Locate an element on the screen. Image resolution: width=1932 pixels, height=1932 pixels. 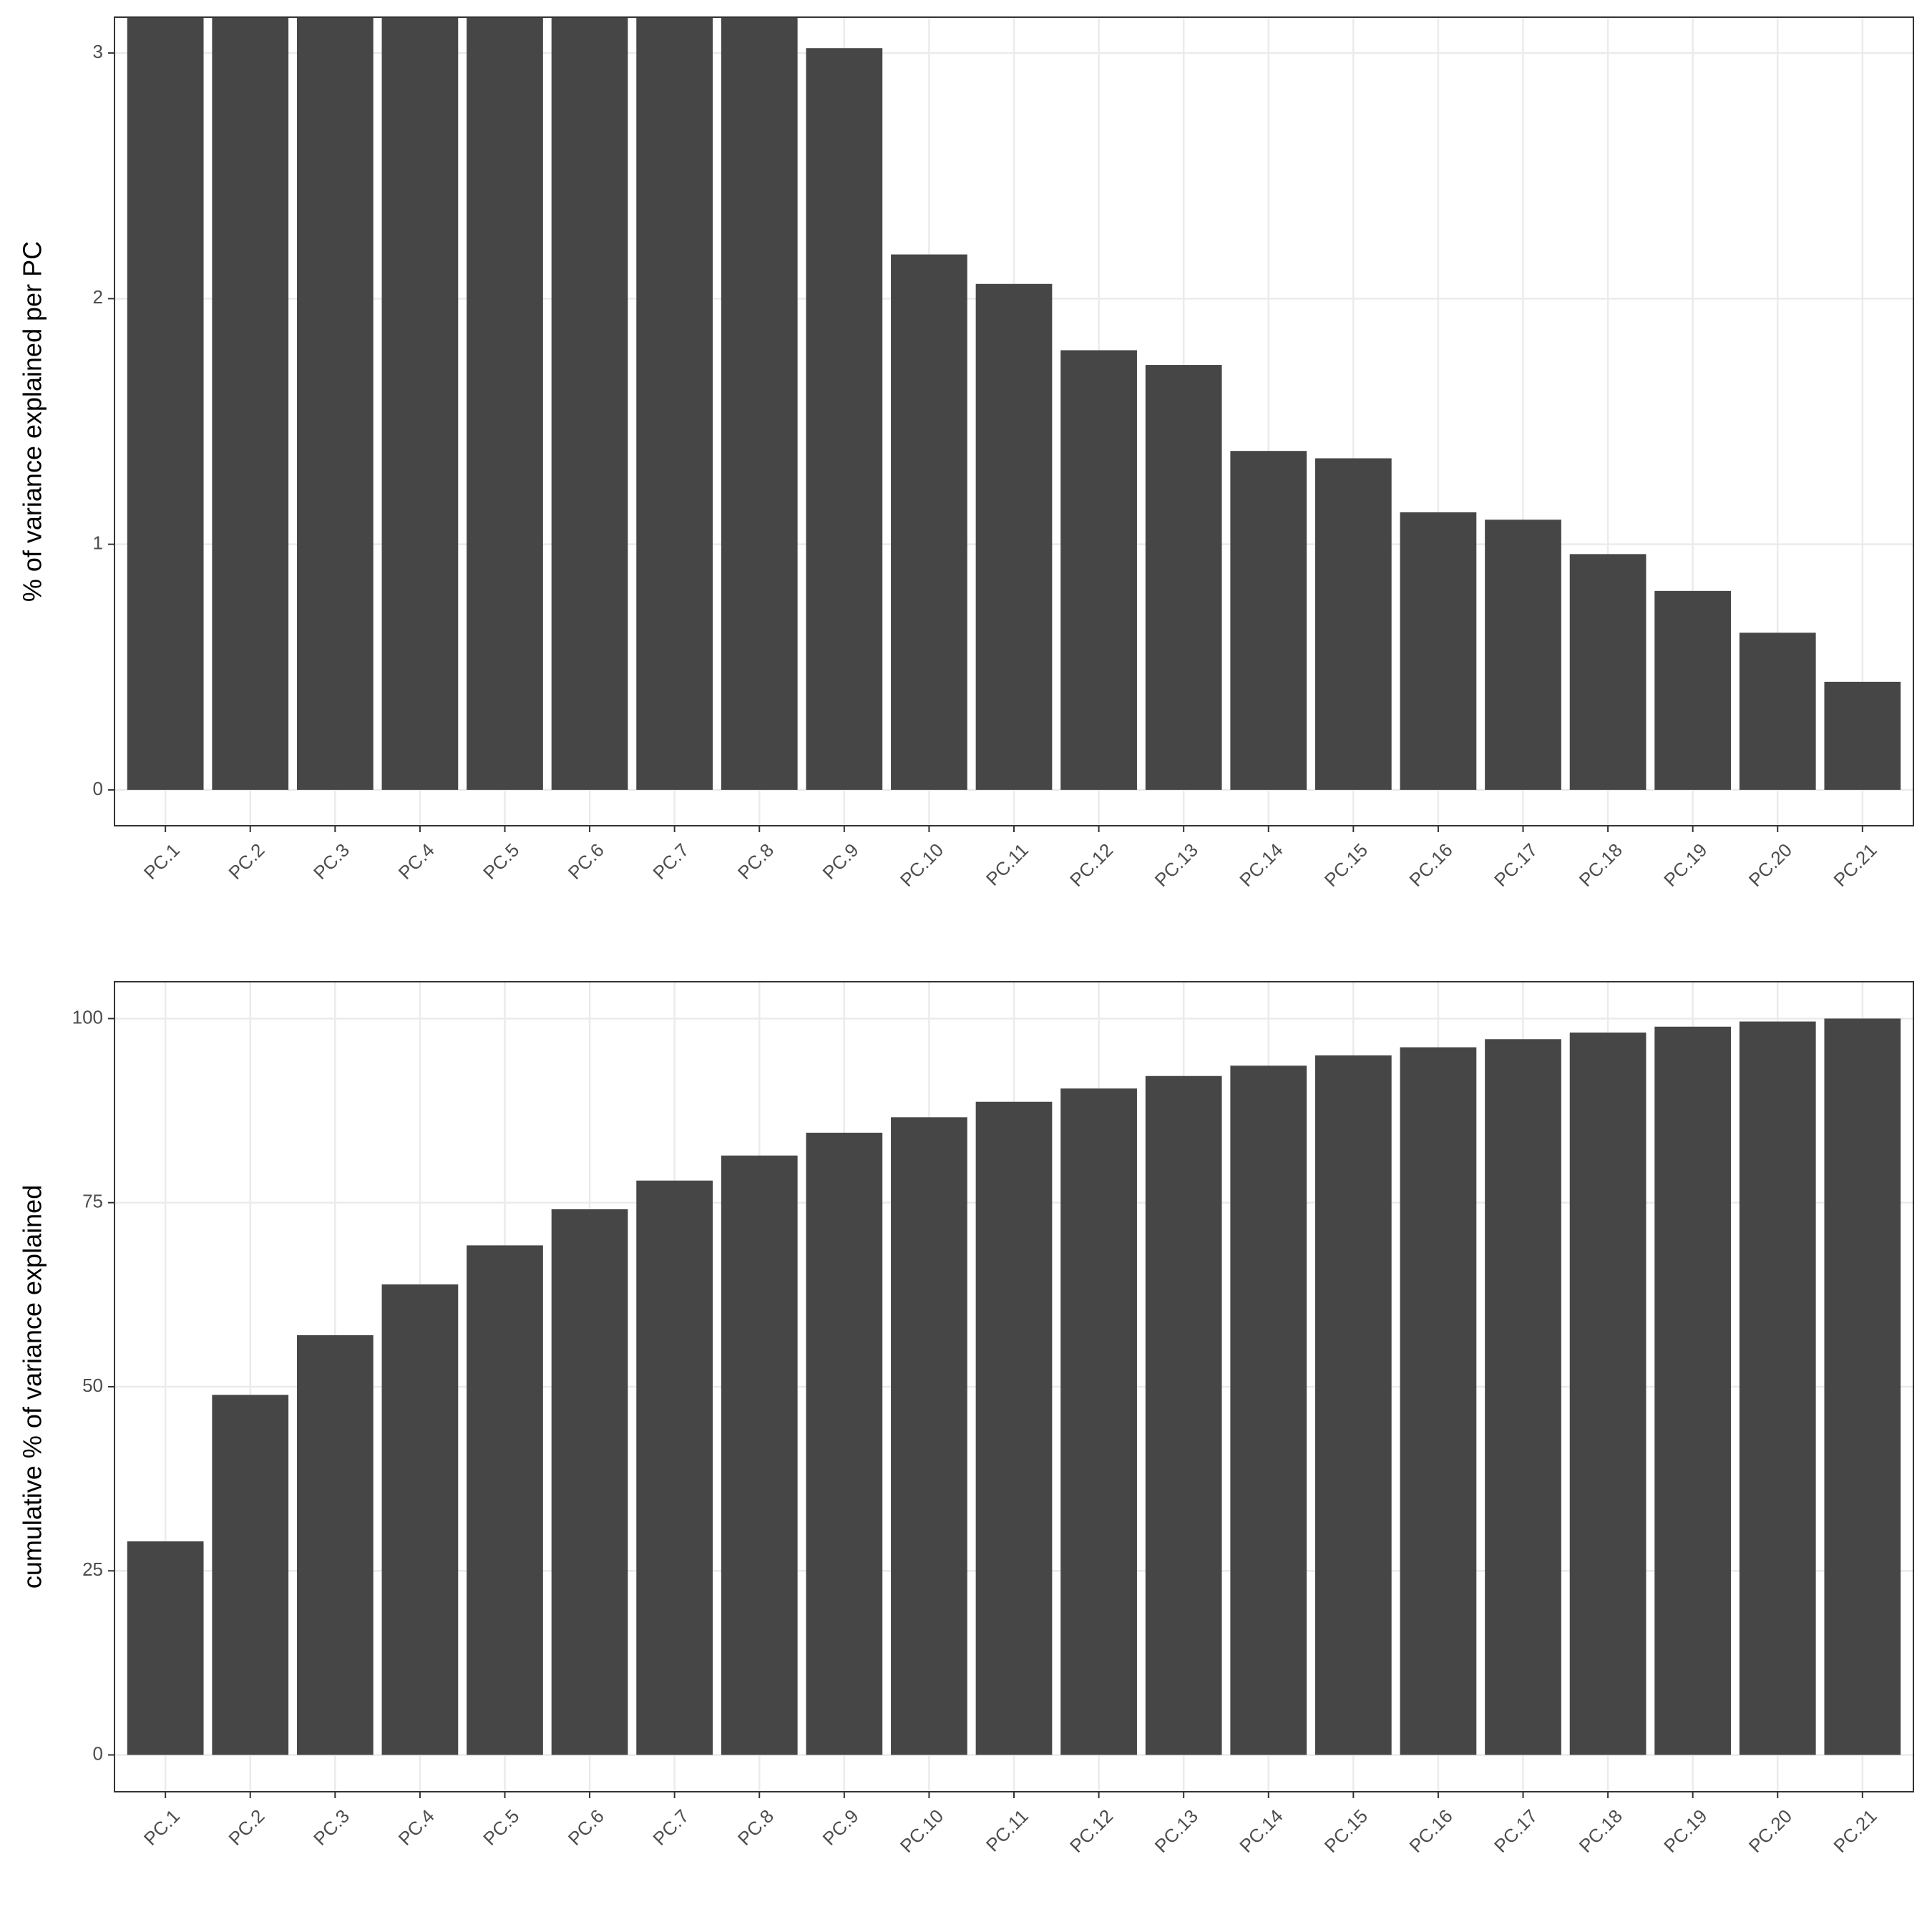
y-tick-label: 1 is located at coordinates (98, 543).